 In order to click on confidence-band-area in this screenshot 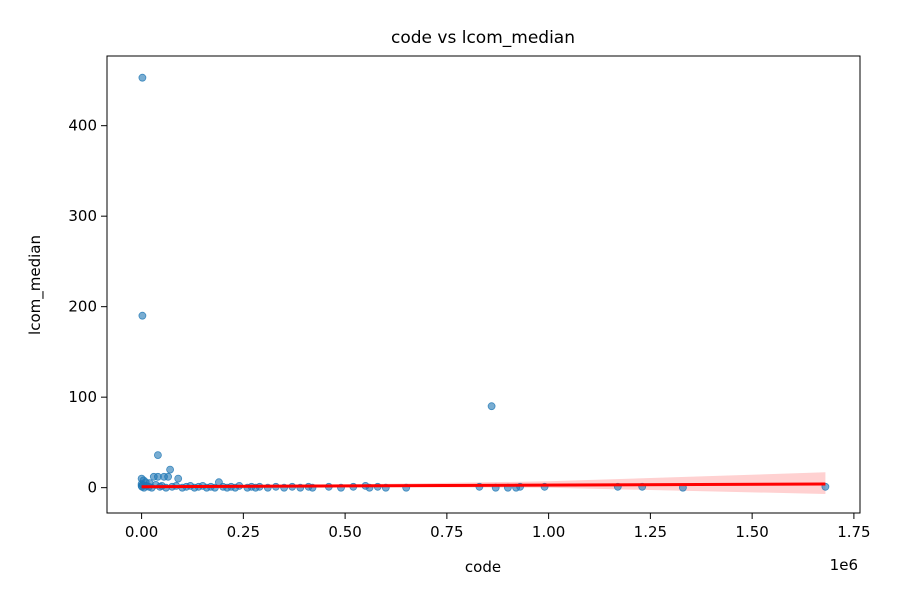, I will do `click(483, 483)`.